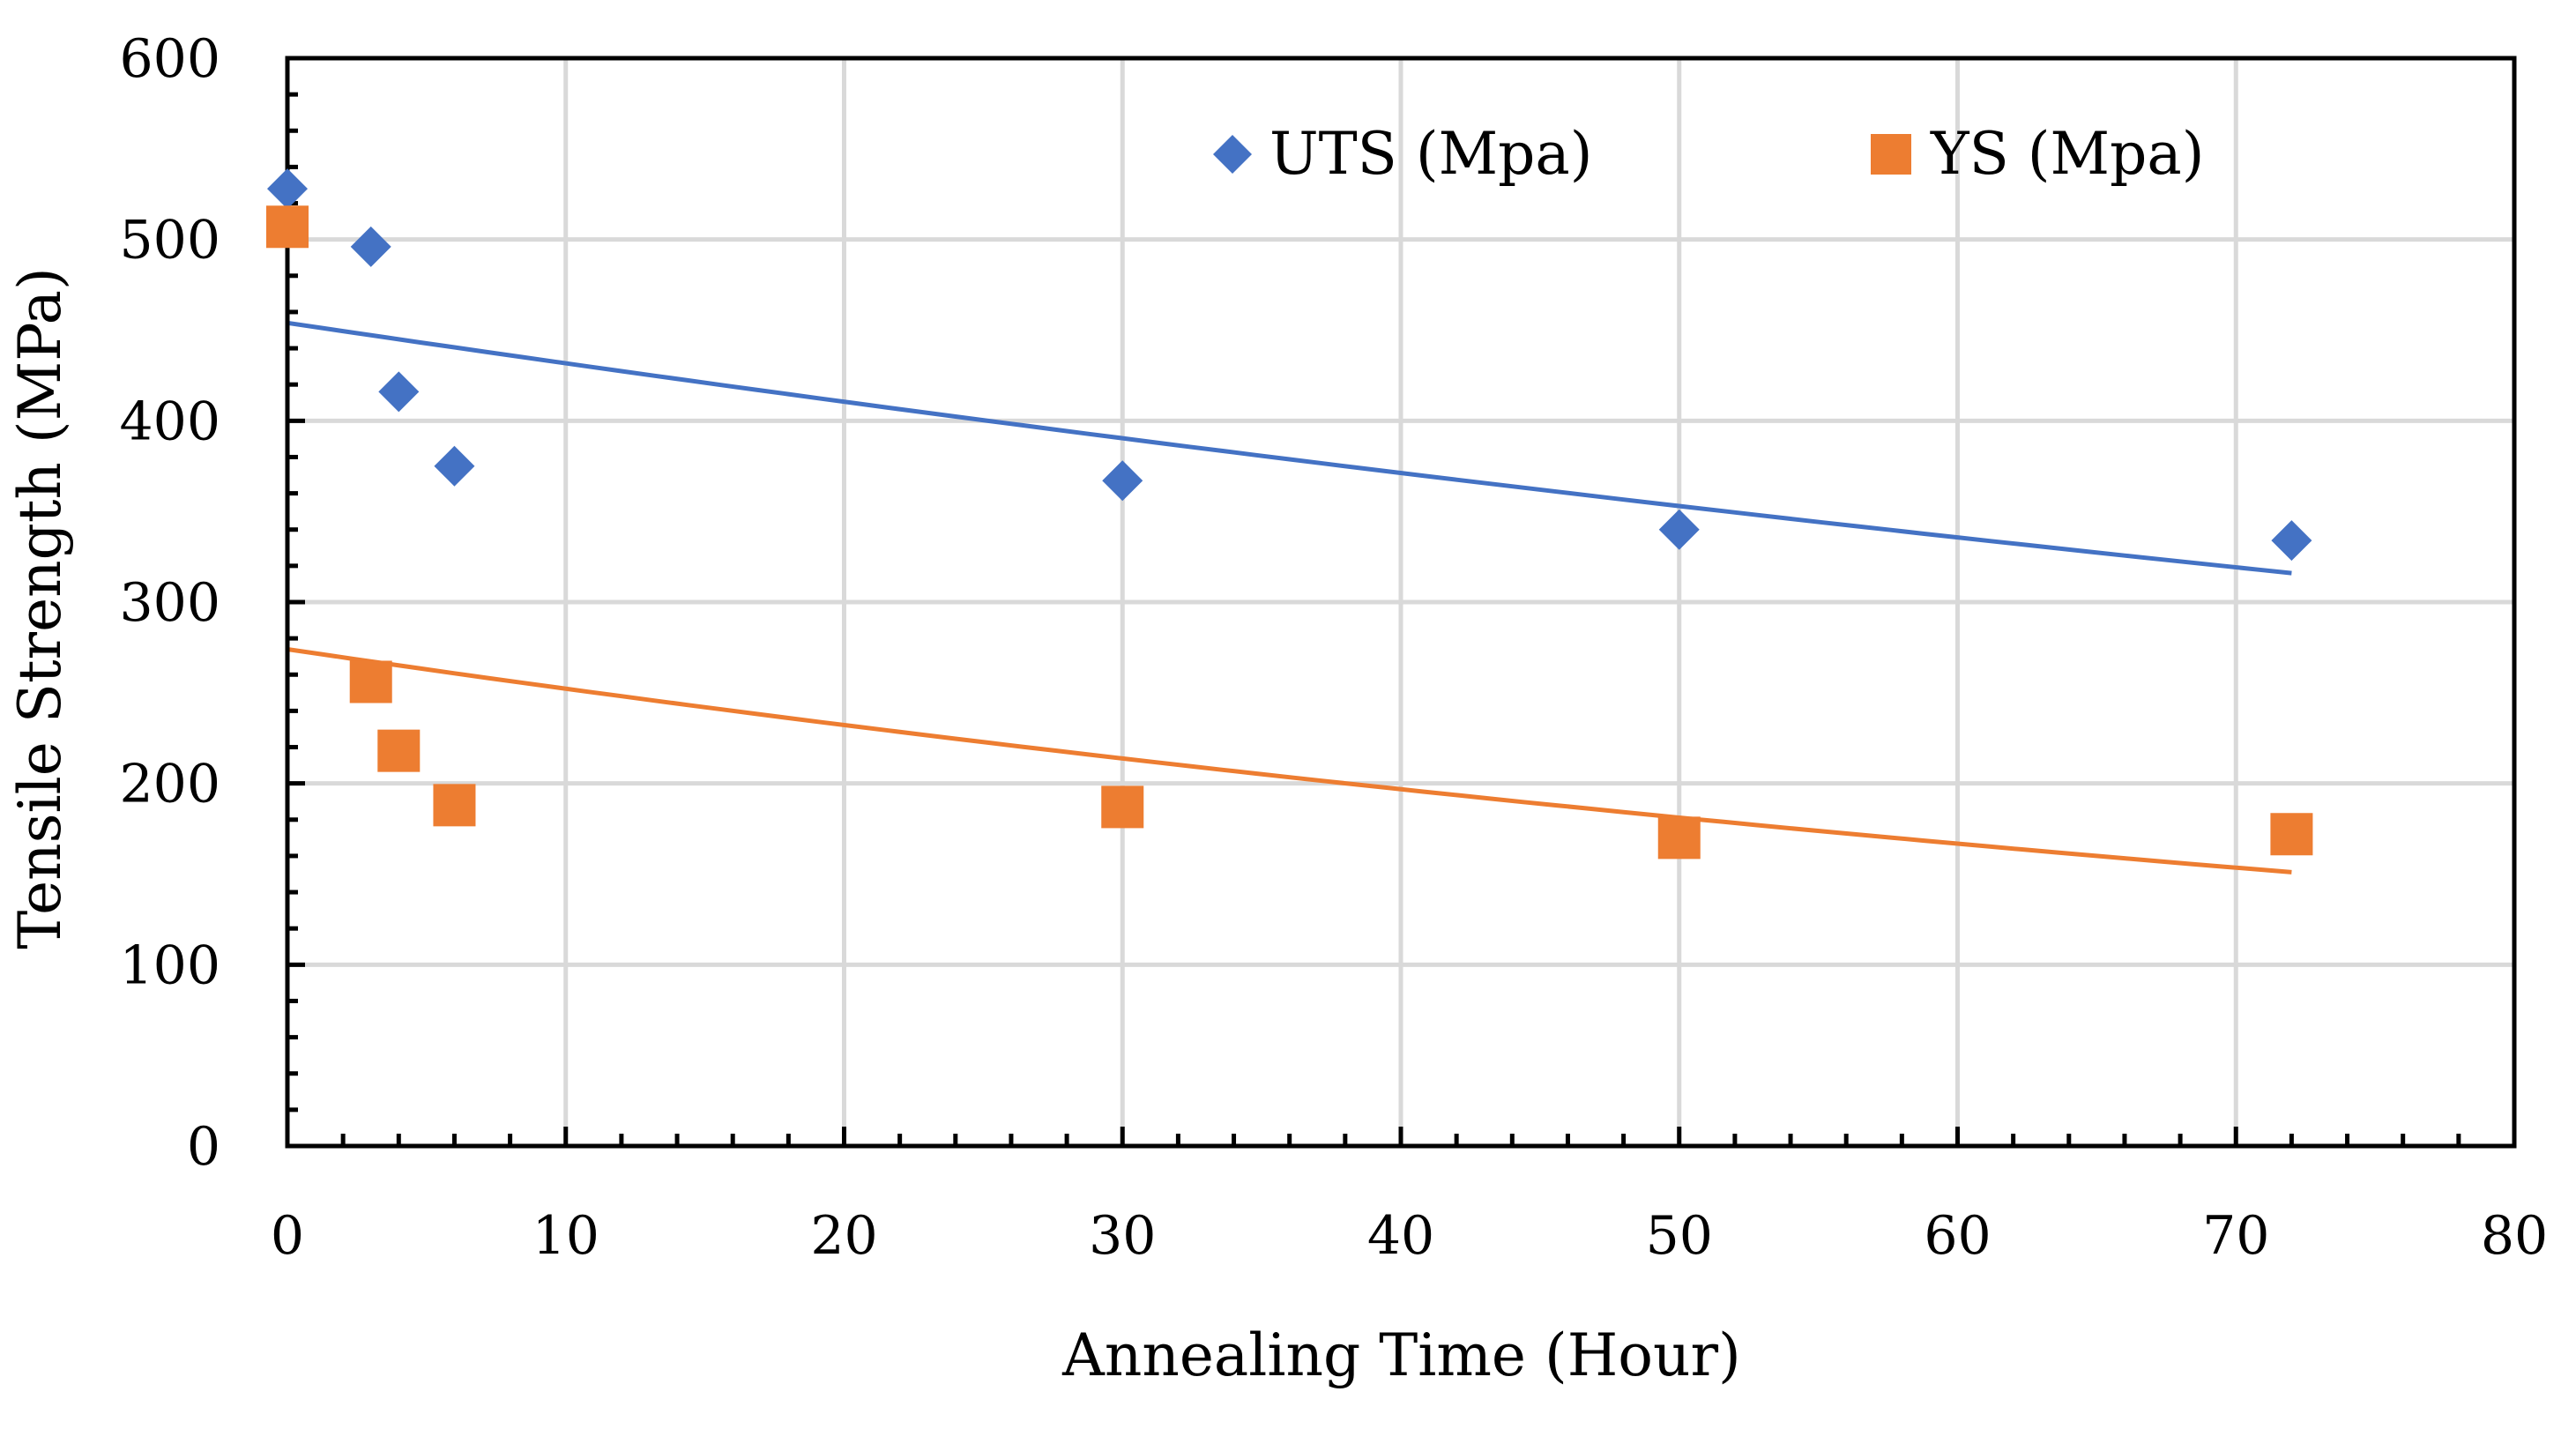 Image resolution: width=2576 pixels, height=1429 pixels. I want to click on x-tick-label-30: 30, so click(1122, 1236).